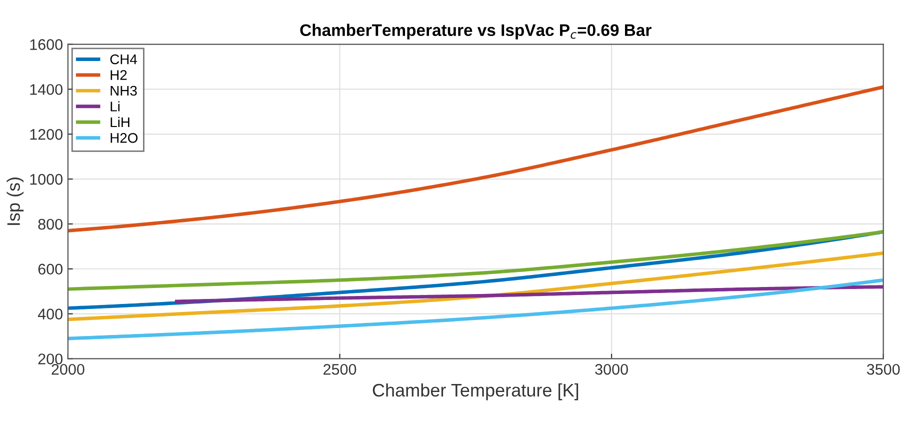 The height and width of the screenshot is (422, 906). Describe the element at coordinates (611, 369) in the screenshot. I see `x-tick-label: 3000` at that location.